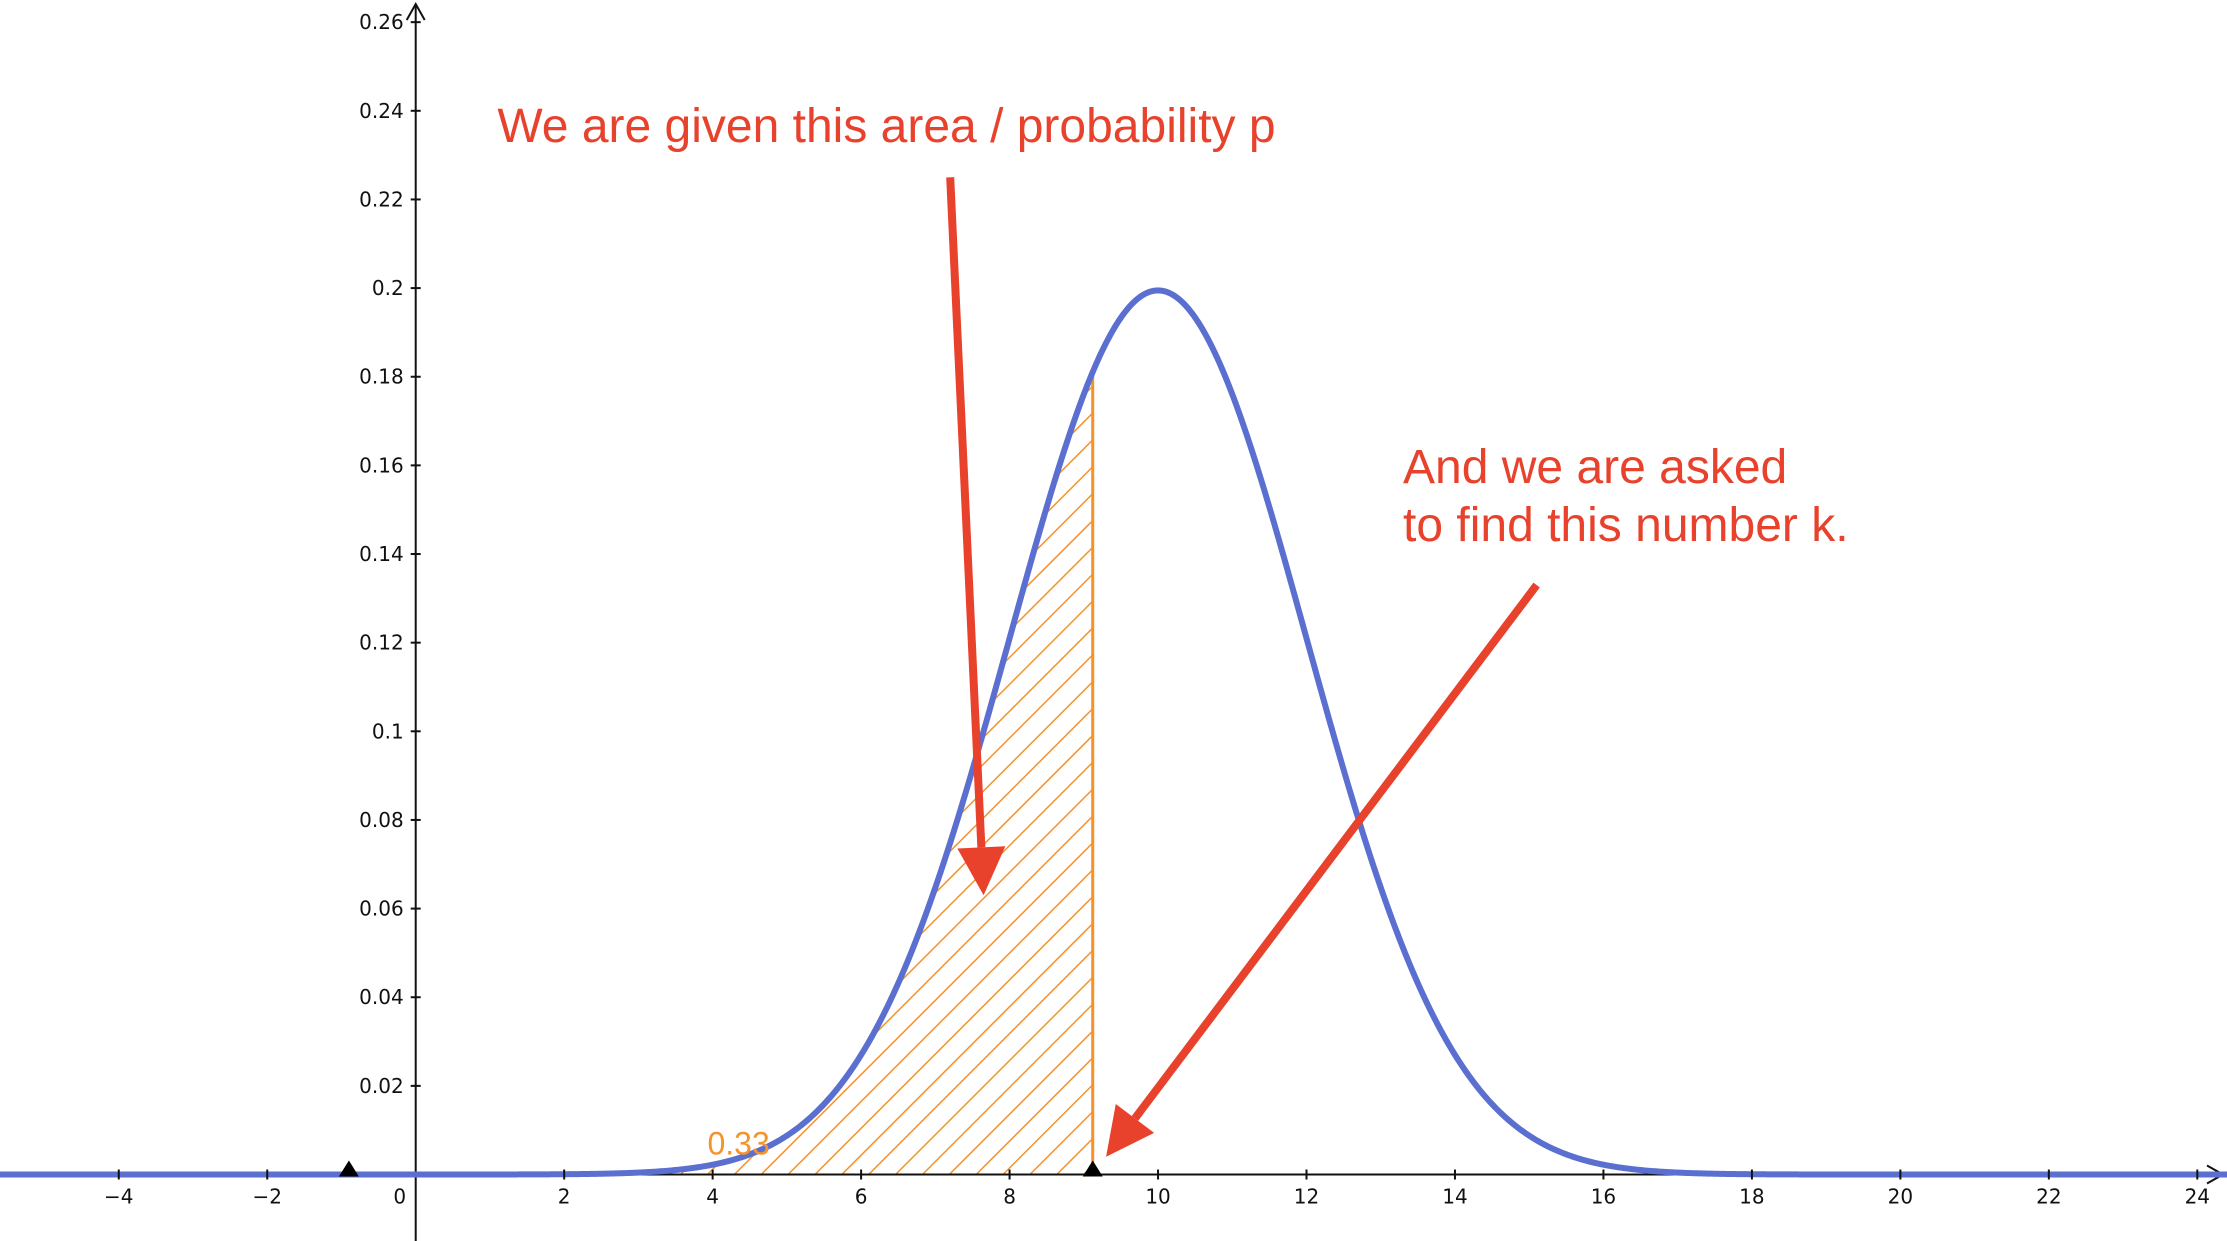 The width and height of the screenshot is (2227, 1241). What do you see at coordinates (720, 1168) in the screenshot?
I see `points-layer` at bounding box center [720, 1168].